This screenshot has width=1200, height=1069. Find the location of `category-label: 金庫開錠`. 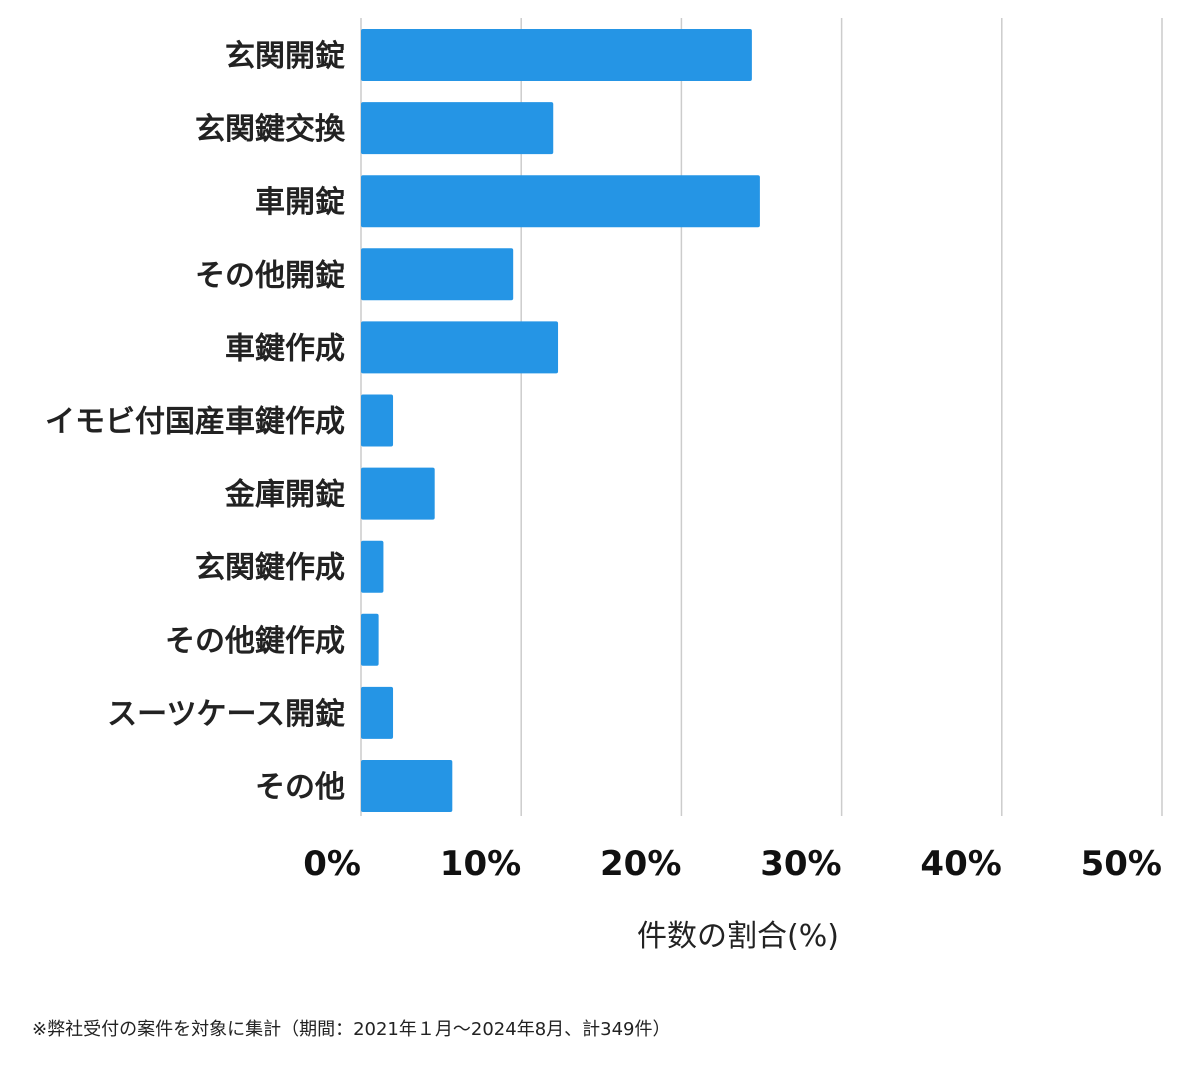

category-label: 金庫開錠 is located at coordinates (284, 495).